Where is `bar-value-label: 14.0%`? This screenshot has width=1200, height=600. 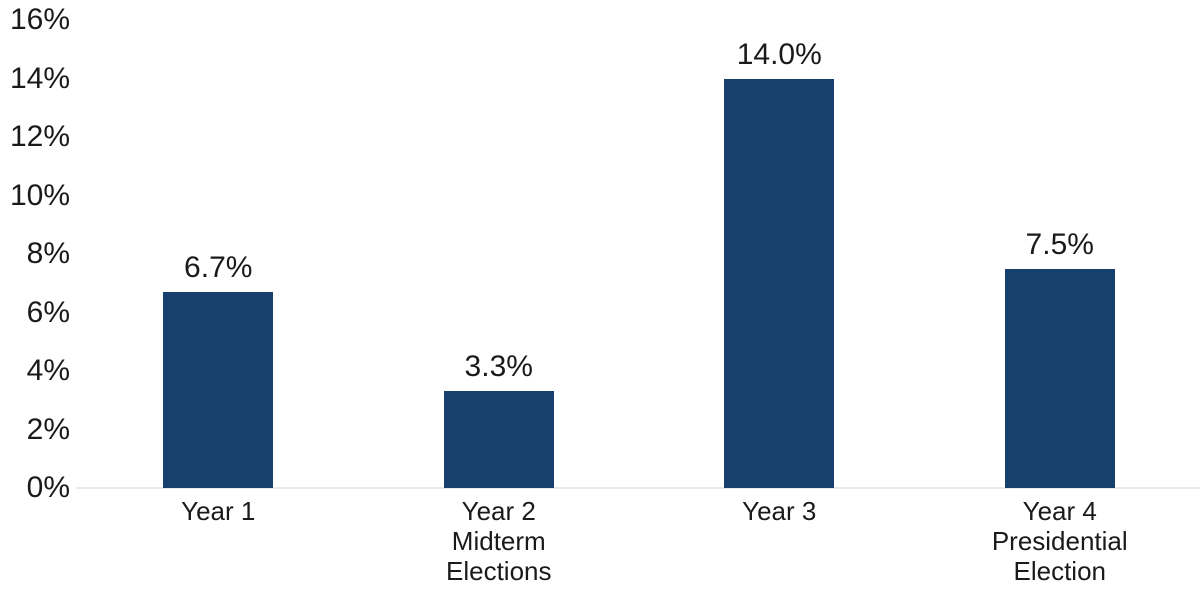 bar-value-label: 14.0% is located at coordinates (779, 54).